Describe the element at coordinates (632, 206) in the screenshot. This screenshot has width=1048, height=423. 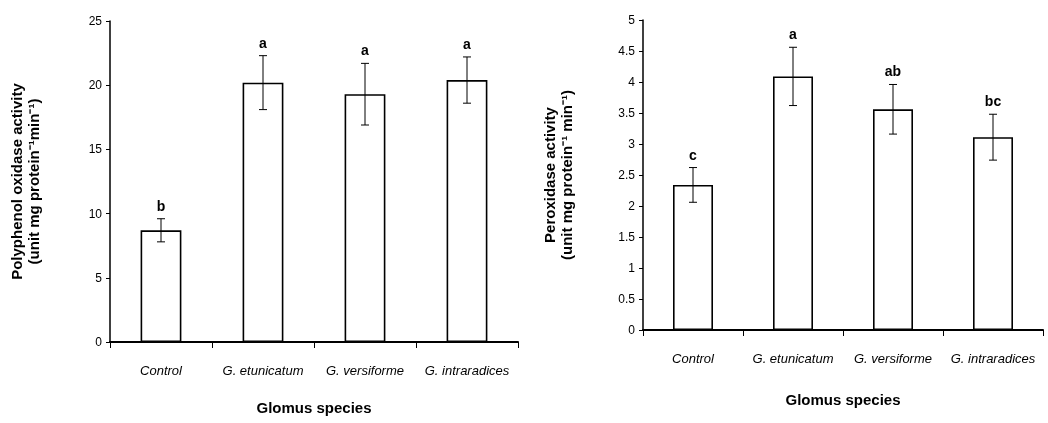
I see `y-tick-label: 2` at that location.